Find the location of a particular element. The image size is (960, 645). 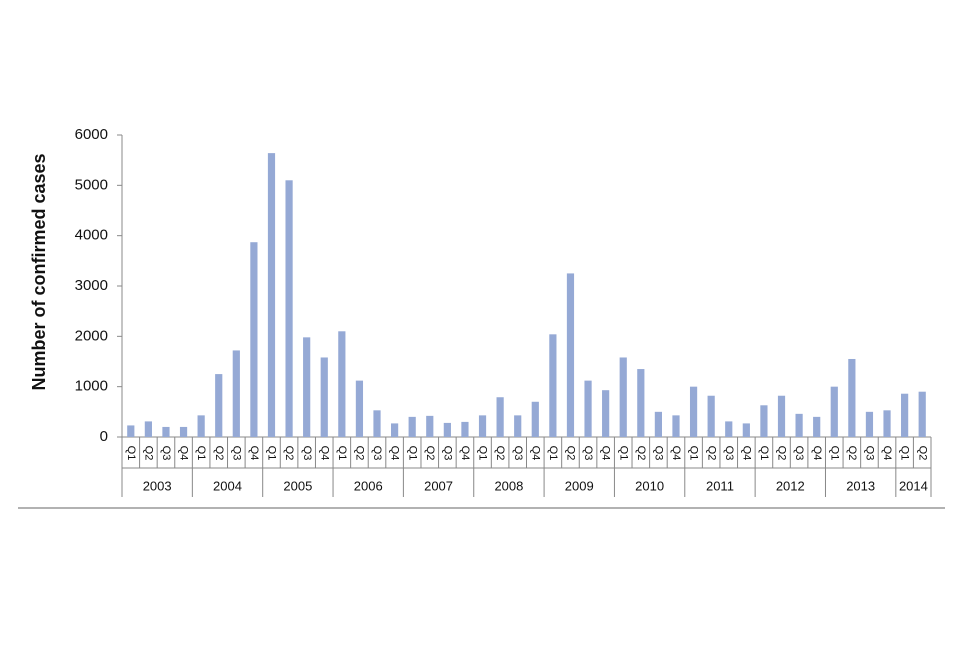

year-label: 2007 is located at coordinates (438, 485).